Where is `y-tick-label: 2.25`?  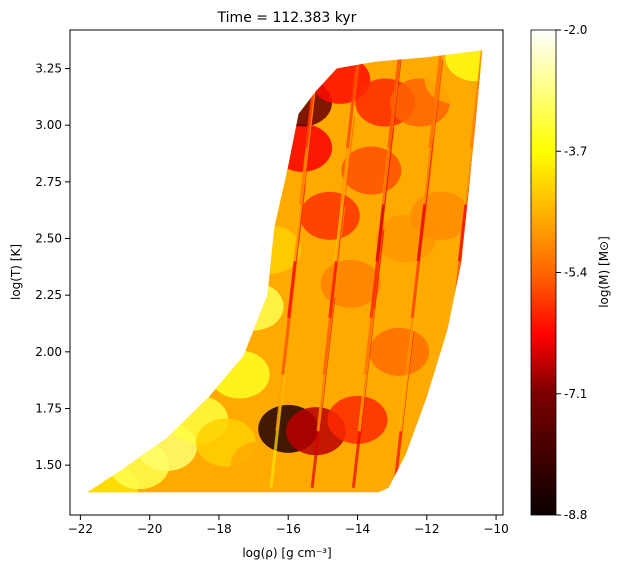
y-tick-label: 2.25 is located at coordinates (48, 295).